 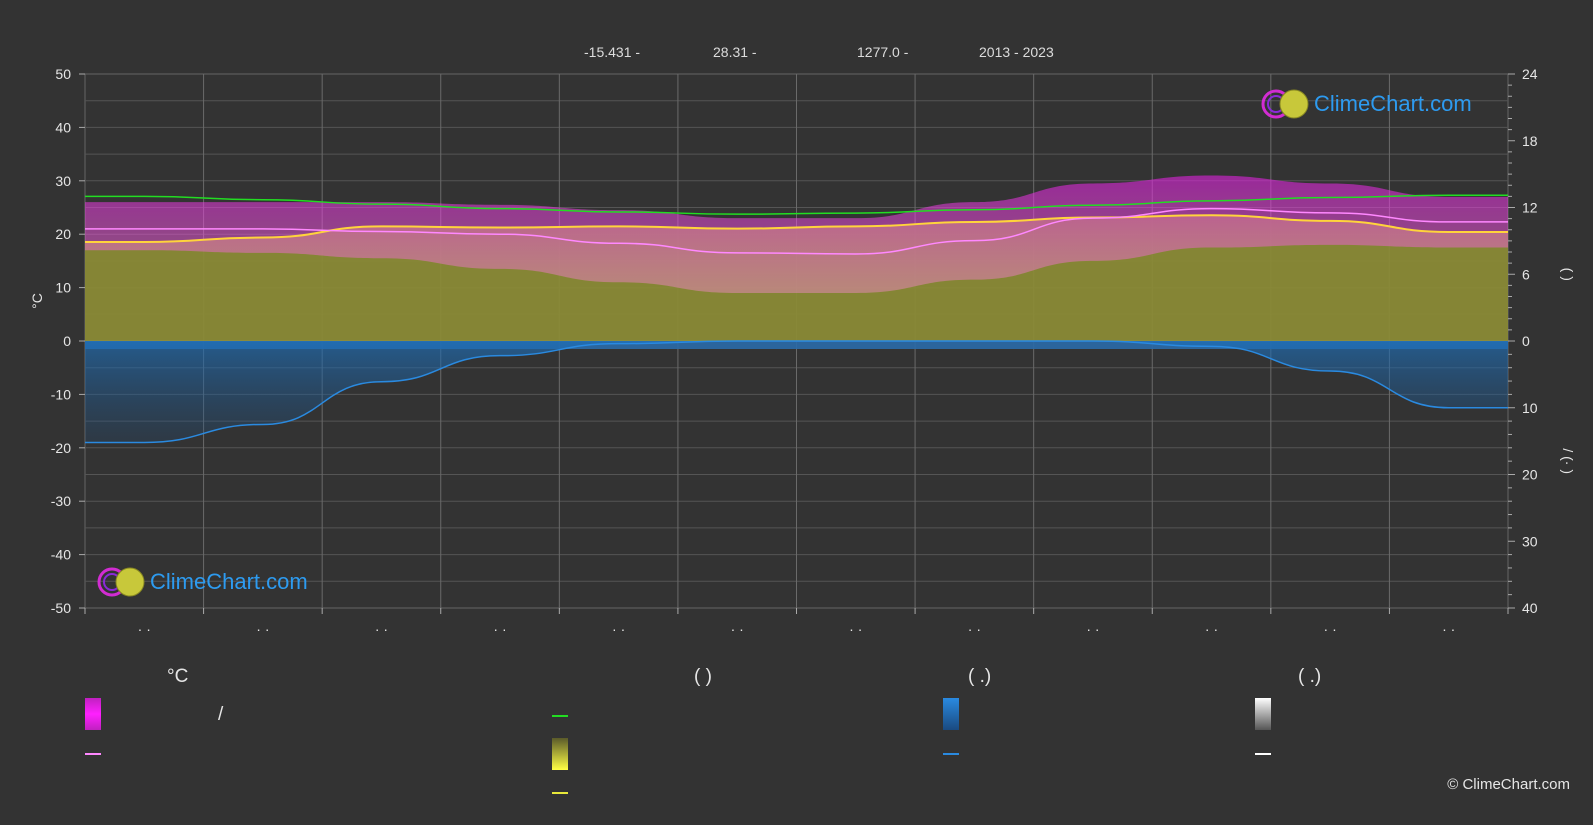 What do you see at coordinates (93, 754) in the screenshot?
I see `legend-swatch-temp-mean` at bounding box center [93, 754].